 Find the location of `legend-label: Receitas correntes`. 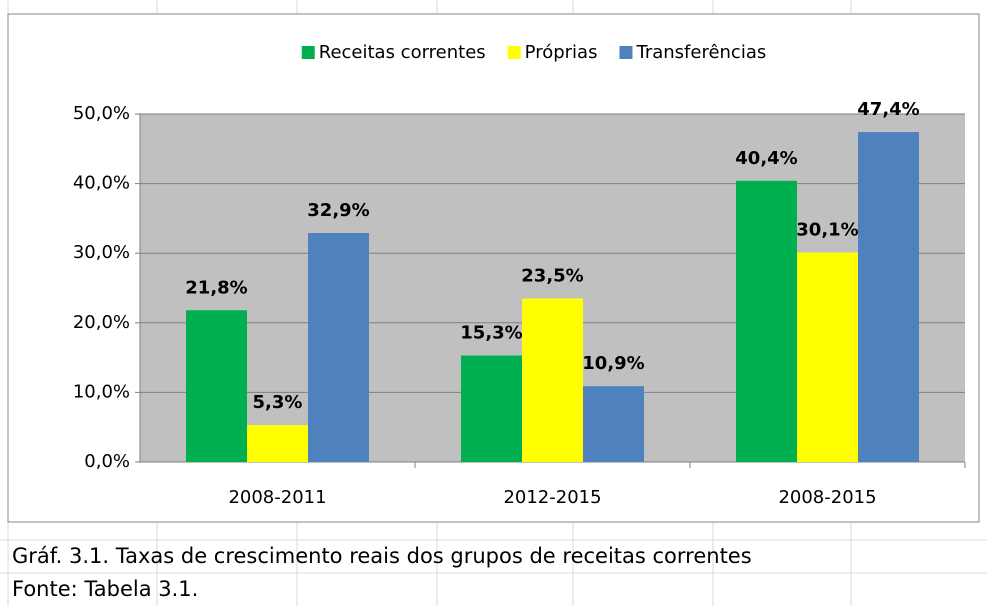

legend-label: Receitas correntes is located at coordinates (402, 52).